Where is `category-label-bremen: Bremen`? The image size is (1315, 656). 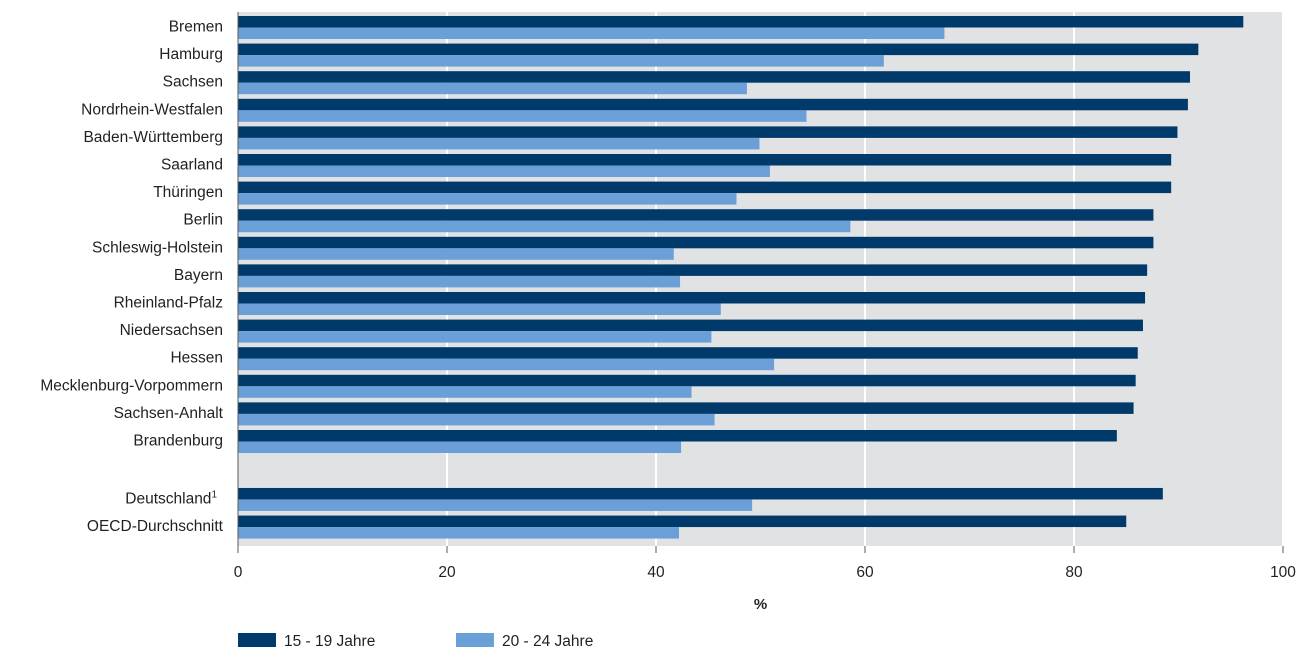 category-label-bremen: Bremen is located at coordinates (196, 27).